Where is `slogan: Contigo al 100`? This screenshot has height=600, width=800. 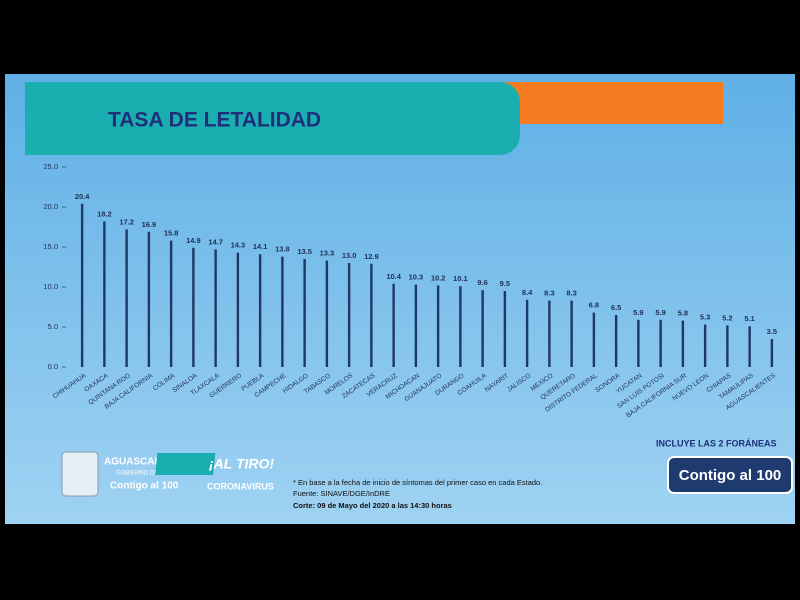 slogan: Contigo al 100 is located at coordinates (144, 486).